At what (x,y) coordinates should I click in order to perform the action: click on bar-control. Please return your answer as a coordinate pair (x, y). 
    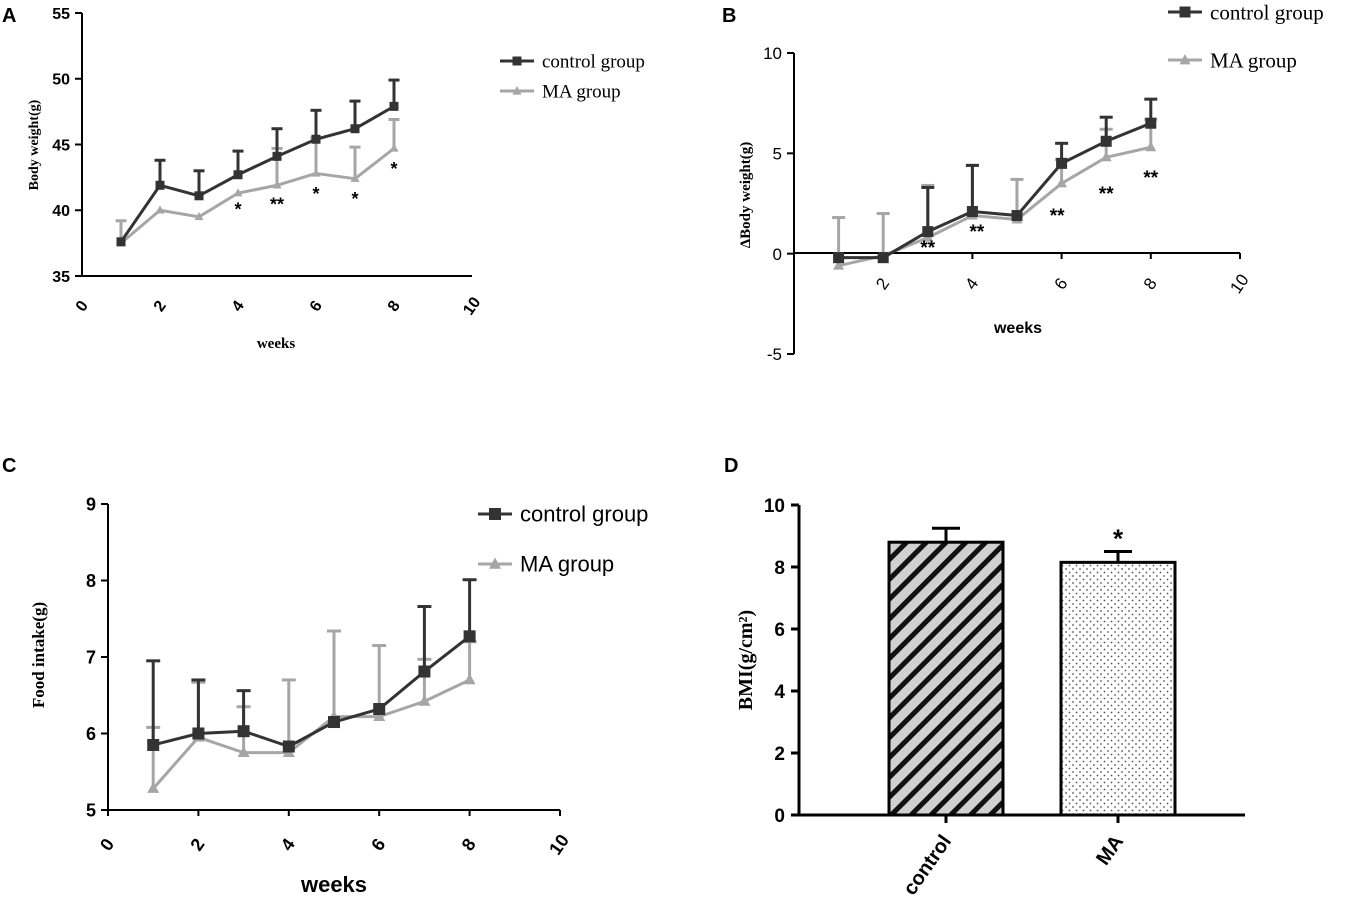
    Looking at the image, I should click on (946, 678).